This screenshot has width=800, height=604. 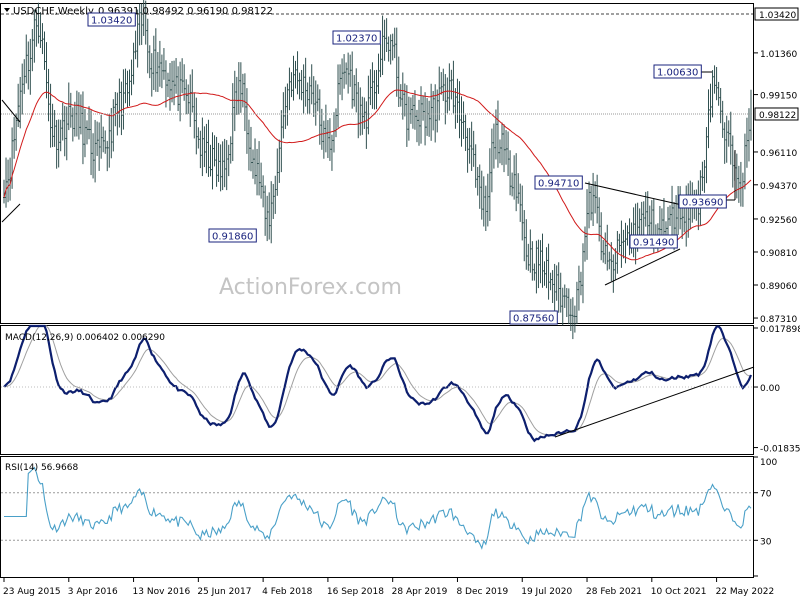 What do you see at coordinates (224, 592) in the screenshot?
I see `x-tick-label: 25 Jun 2017` at bounding box center [224, 592].